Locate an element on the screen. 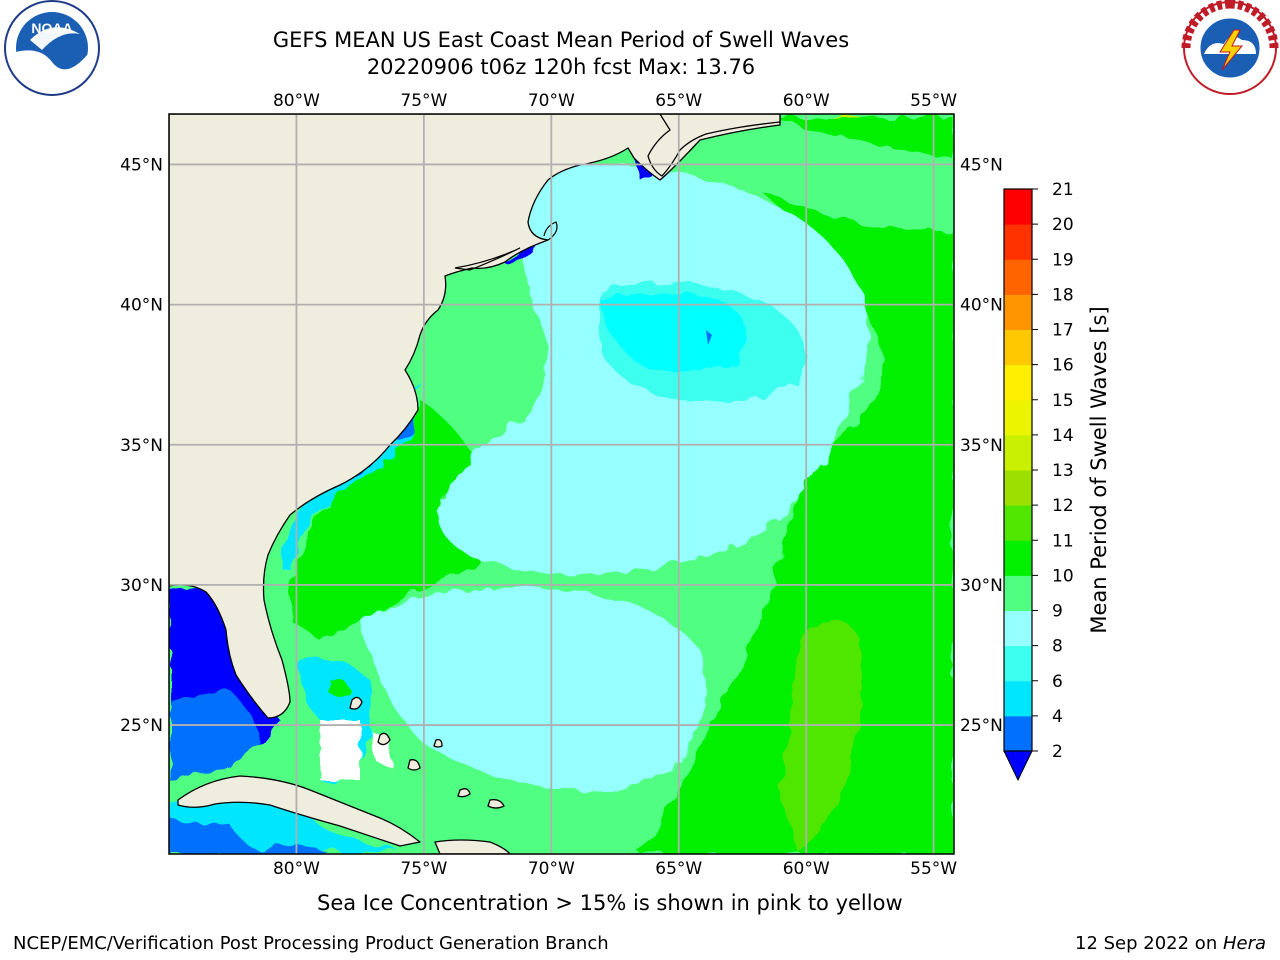 This screenshot has width=1280, height=960. lat-label-right: 30°N is located at coordinates (981, 586).